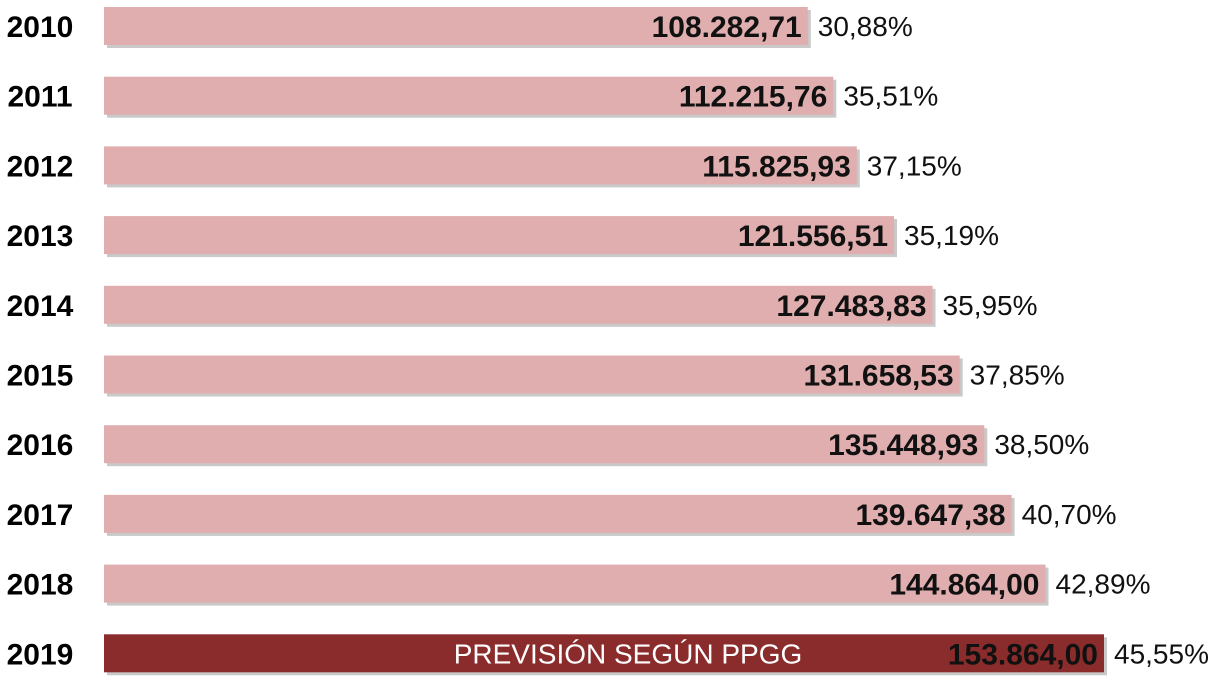 The height and width of the screenshot is (680, 1232). Describe the element at coordinates (40, 376) in the screenshot. I see `year-label: 2015` at that location.